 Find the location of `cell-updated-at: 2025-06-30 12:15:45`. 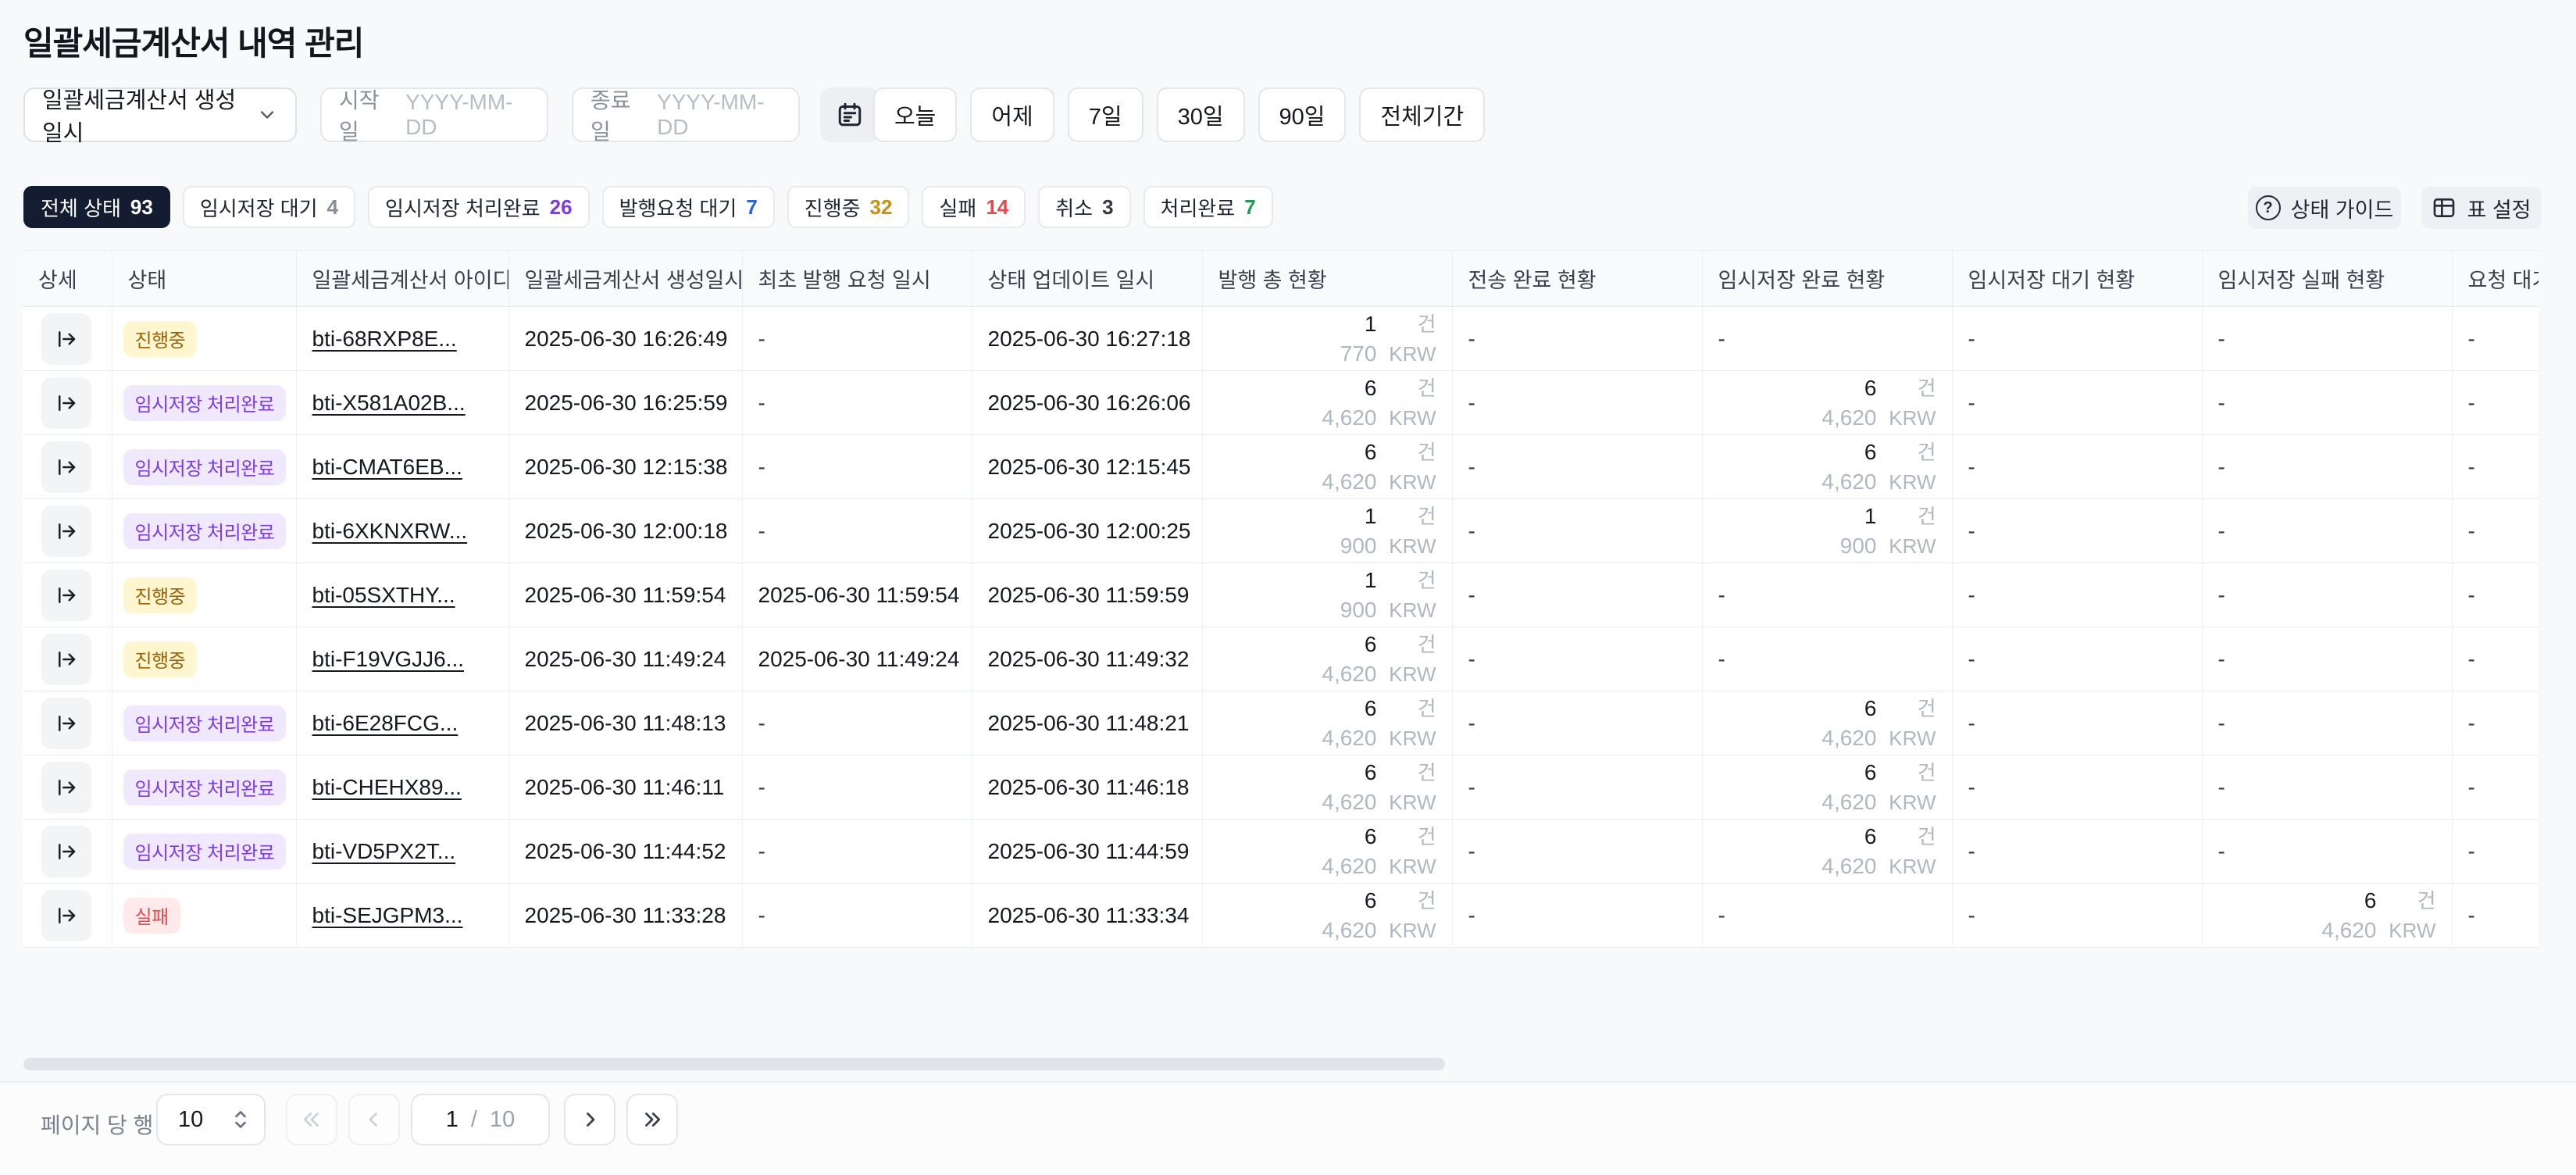

cell-updated-at: 2025-06-30 12:15:45 is located at coordinates (1087, 466).